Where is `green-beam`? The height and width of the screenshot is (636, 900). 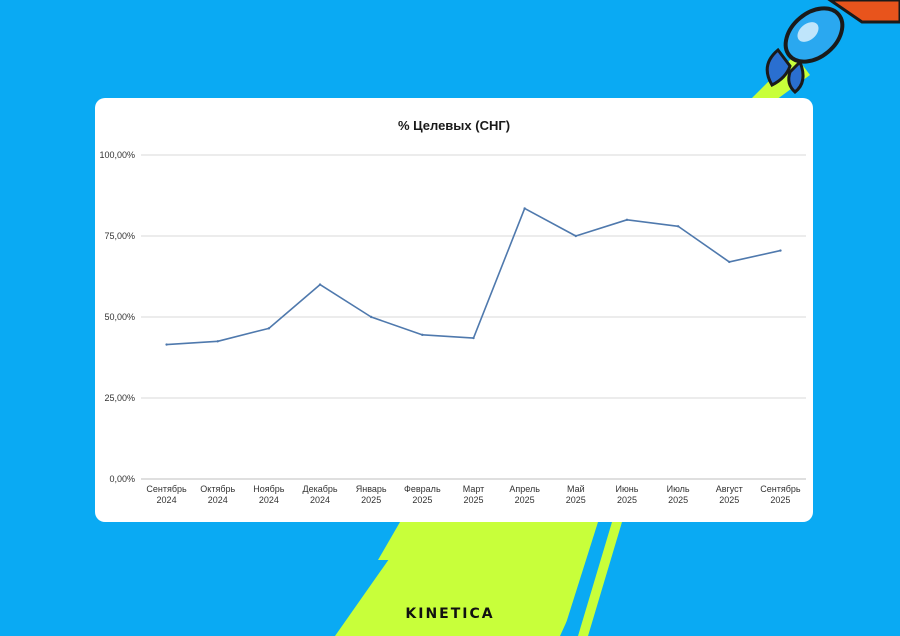
green-beam is located at coordinates (473, 579).